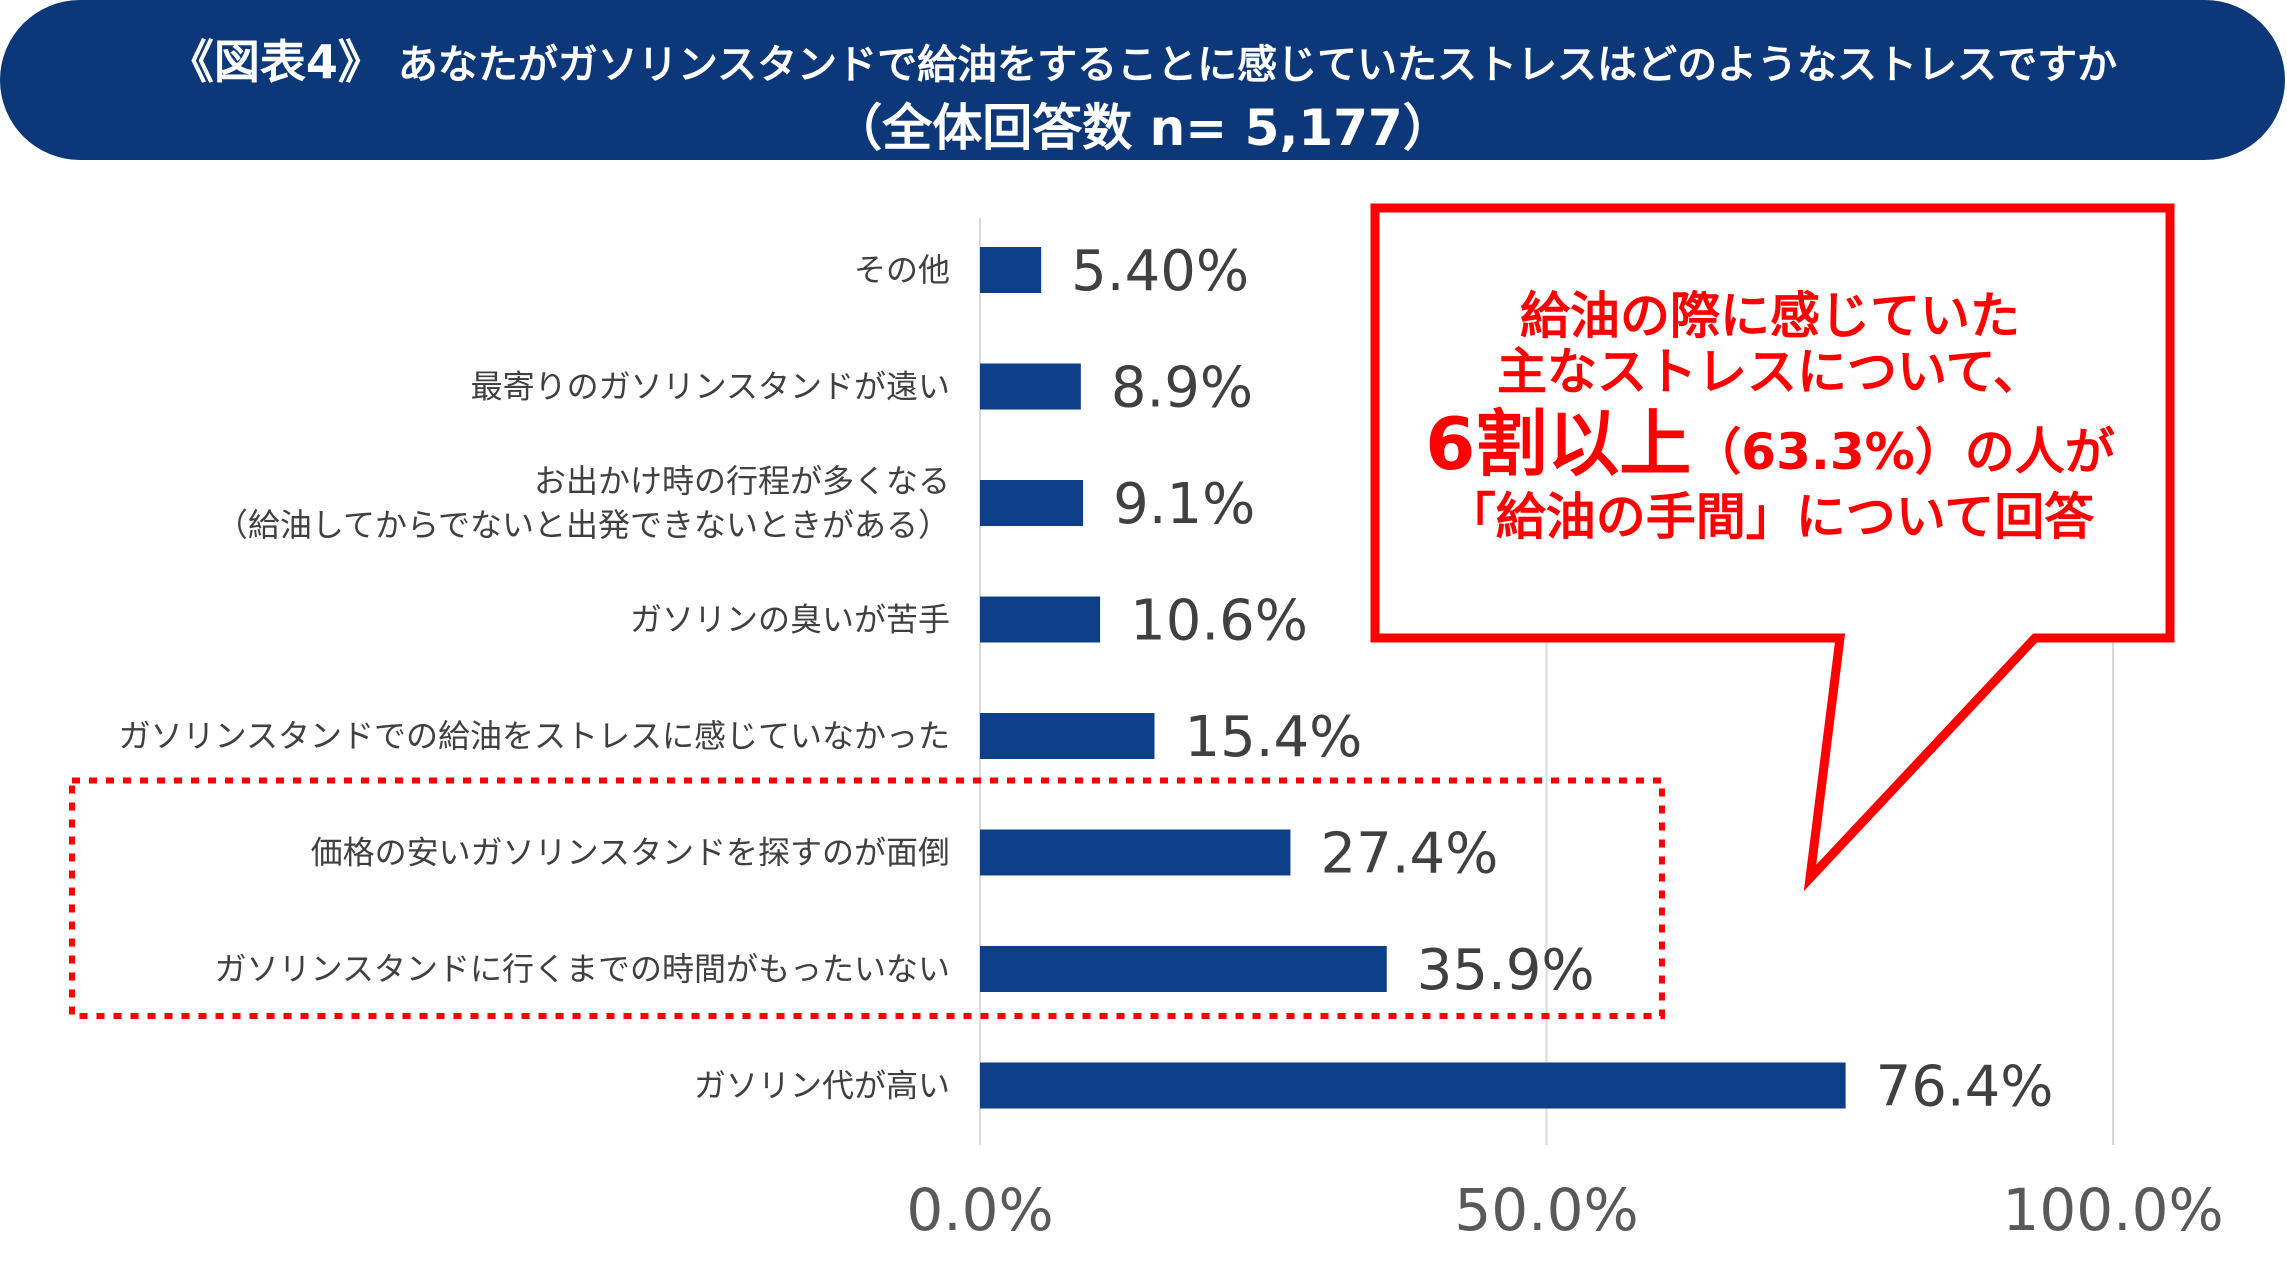 The width and height of the screenshot is (2287, 1261). Describe the element at coordinates (1506, 970) in the screenshot. I see `data-label: 35.9%` at that location.